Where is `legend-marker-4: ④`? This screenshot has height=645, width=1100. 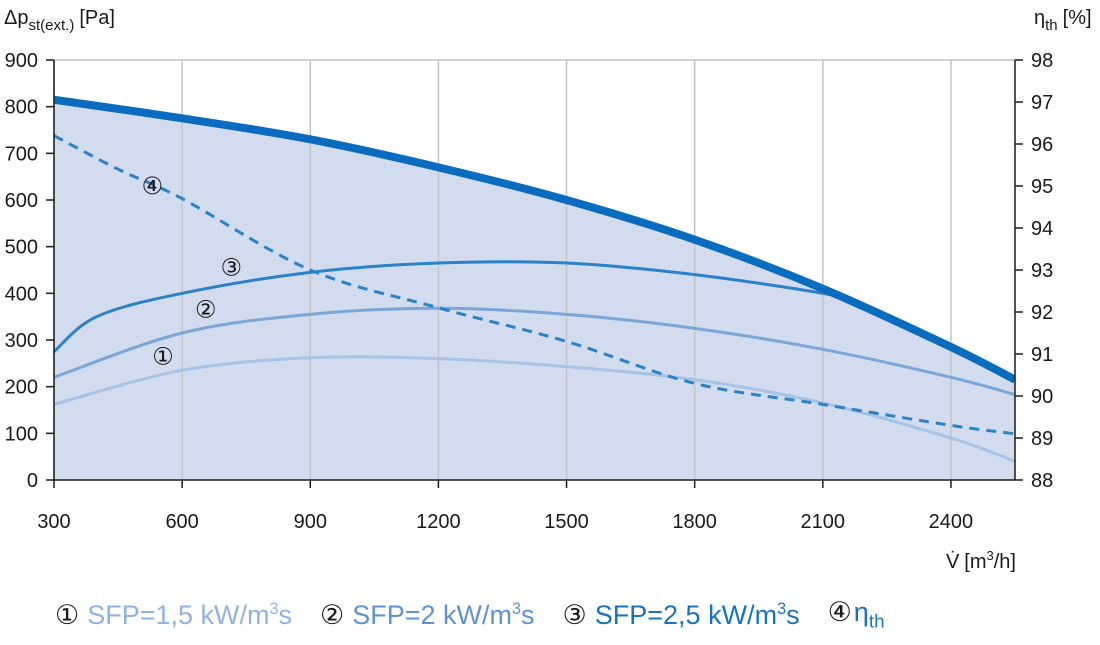
legend-marker-4: ④ is located at coordinates (839, 612).